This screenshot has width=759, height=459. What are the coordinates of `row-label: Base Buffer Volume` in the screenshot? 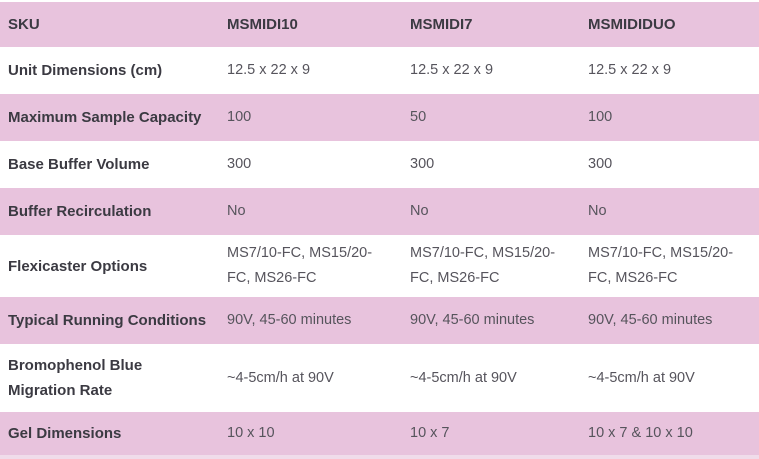 It's located at (109, 164).